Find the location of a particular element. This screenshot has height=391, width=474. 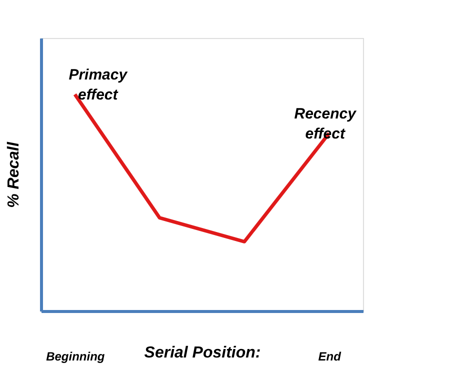

annotation: Primacy effect is located at coordinates (98, 85).